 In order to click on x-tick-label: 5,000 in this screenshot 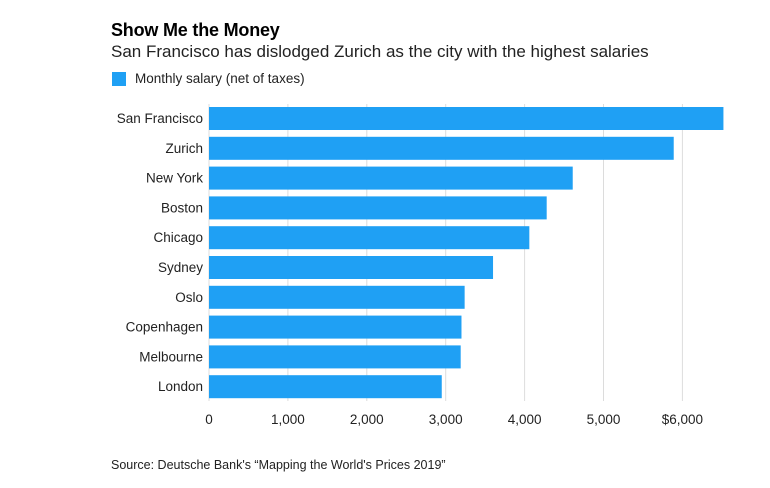, I will do `click(604, 419)`.